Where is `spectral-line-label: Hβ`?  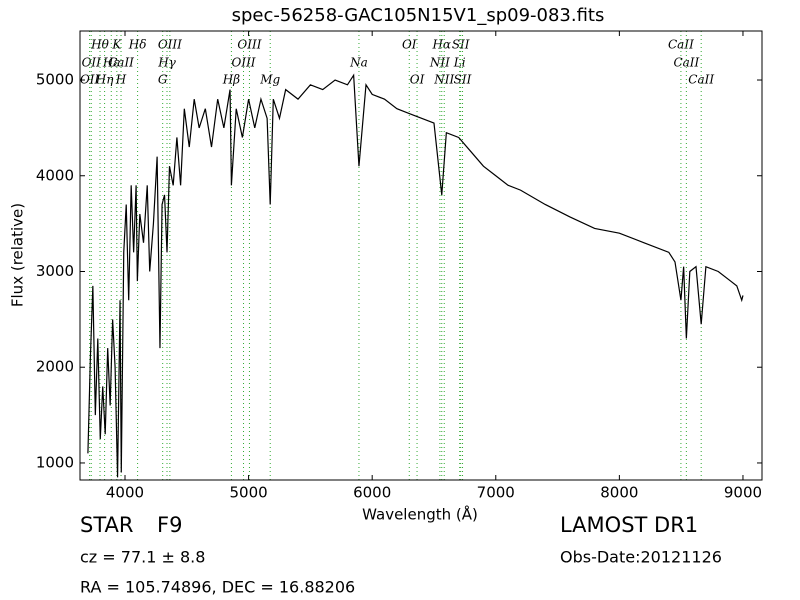
spectral-line-label: Hβ is located at coordinates (231, 80).